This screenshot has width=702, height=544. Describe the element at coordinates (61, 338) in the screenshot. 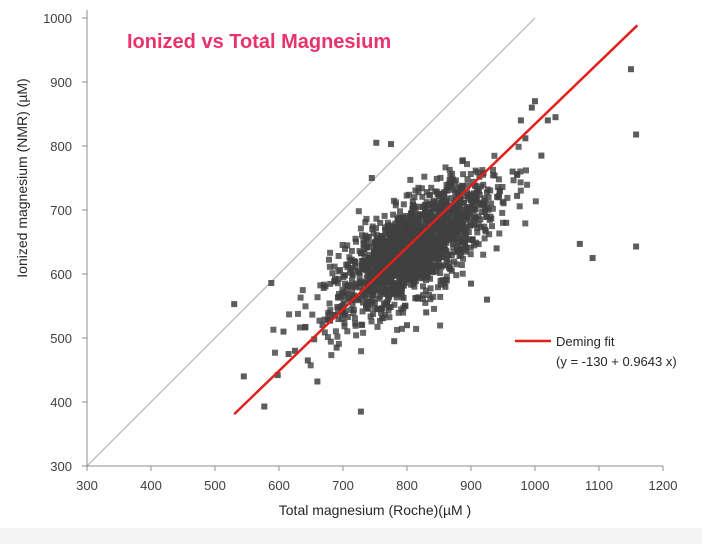

I see `y-tick-label: 500` at that location.